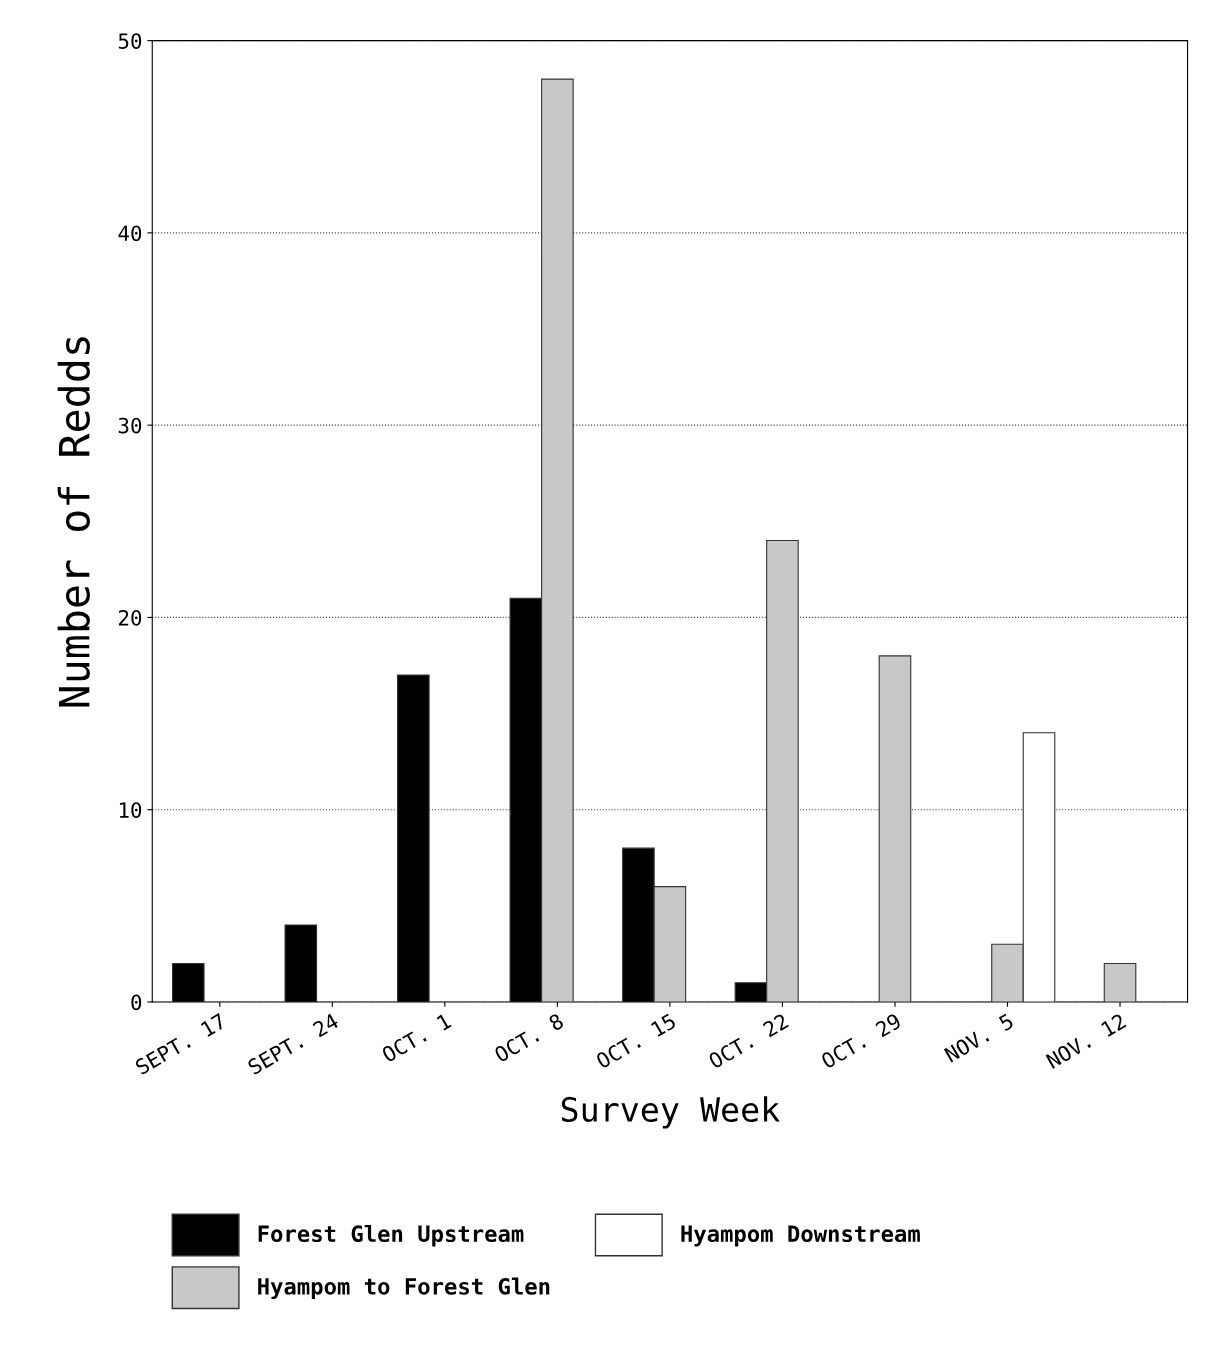 This screenshot has width=1218, height=1354. I want to click on legend-label: Hyampom to Forest Glen, so click(404, 1288).